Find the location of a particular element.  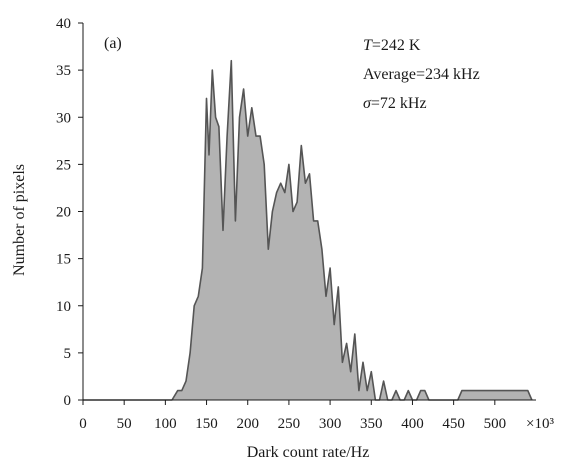

x-tick-label: 500 is located at coordinates (495, 424).